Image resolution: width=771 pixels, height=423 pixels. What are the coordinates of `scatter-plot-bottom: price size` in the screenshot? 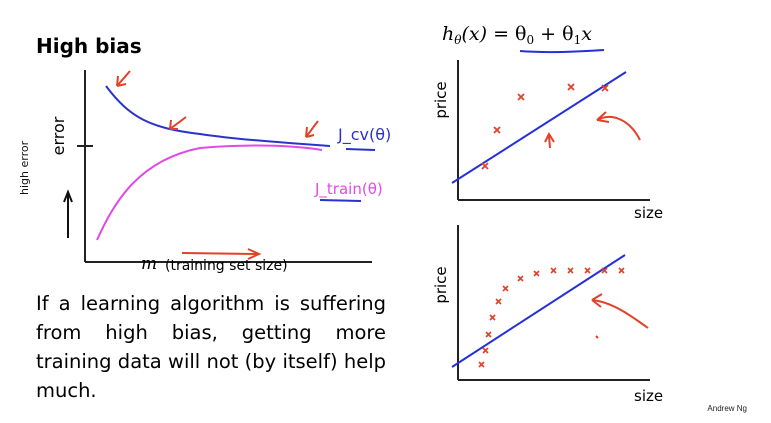 It's located at (547, 315).